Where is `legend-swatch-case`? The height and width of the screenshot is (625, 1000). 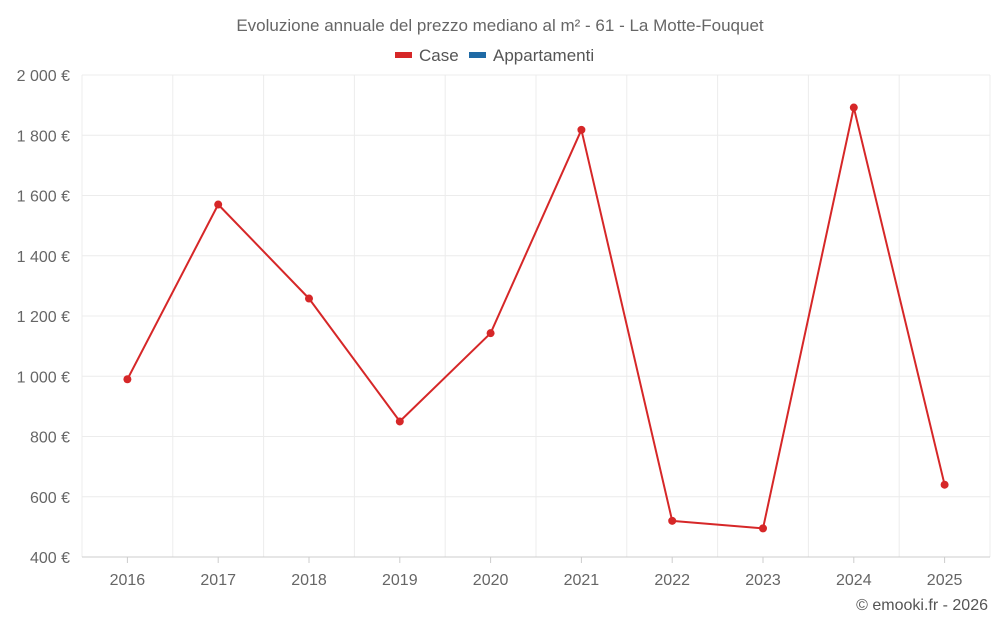
legend-swatch-case is located at coordinates (403, 55).